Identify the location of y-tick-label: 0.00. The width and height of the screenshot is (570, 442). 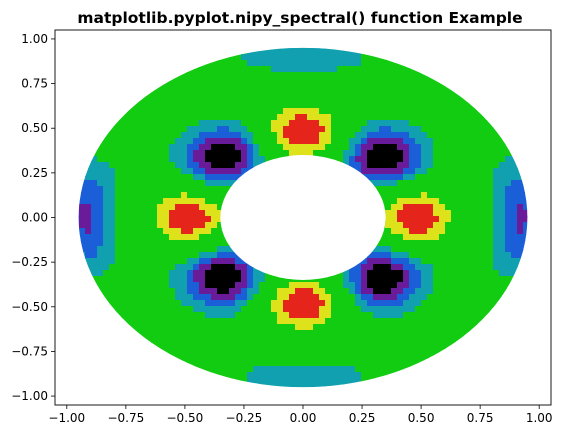
(34, 218).